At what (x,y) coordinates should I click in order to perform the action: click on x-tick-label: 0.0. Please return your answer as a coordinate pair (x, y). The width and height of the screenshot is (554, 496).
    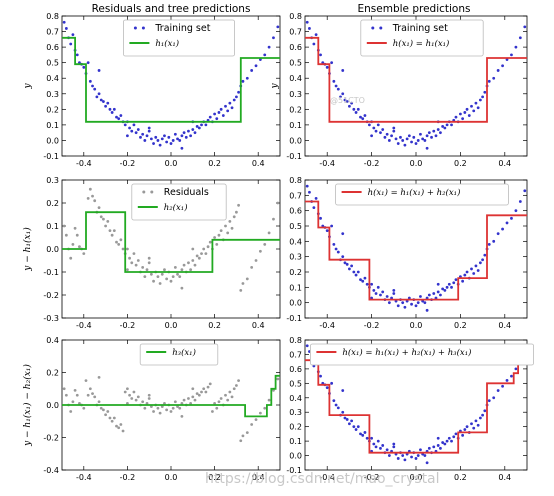
    Looking at the image, I should click on (416, 477).